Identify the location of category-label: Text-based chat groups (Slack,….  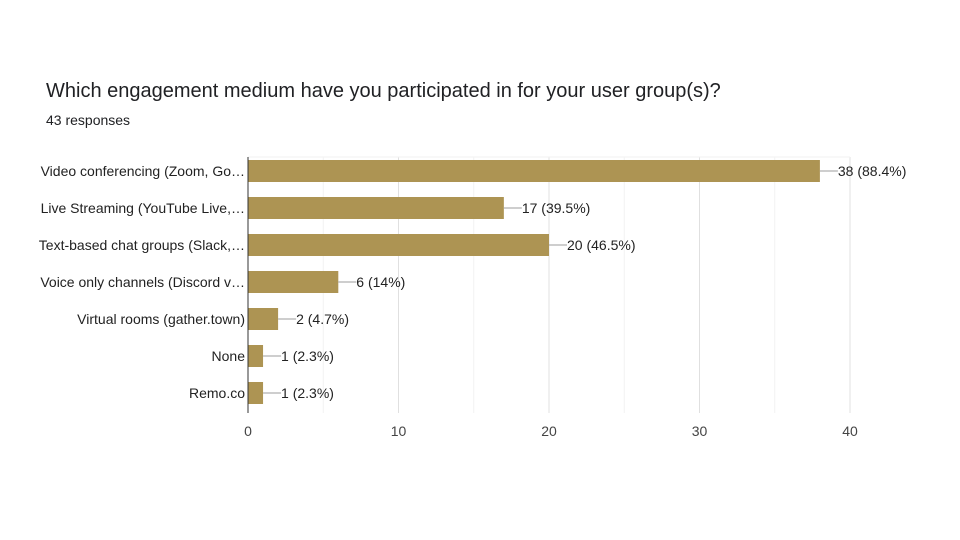
(142, 245).